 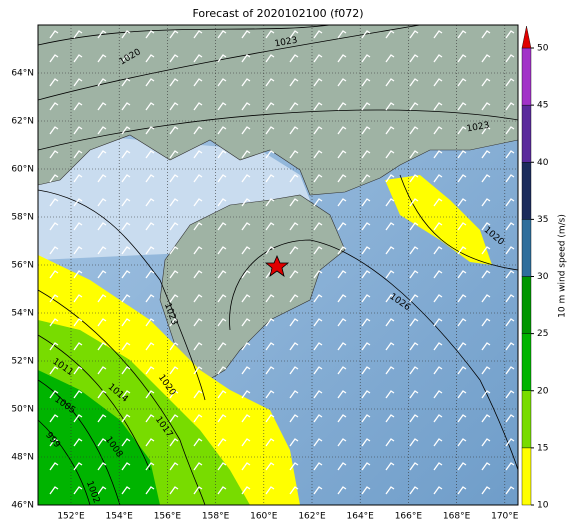 I want to click on colorbar-tick-label: 45, so click(x=542, y=106).